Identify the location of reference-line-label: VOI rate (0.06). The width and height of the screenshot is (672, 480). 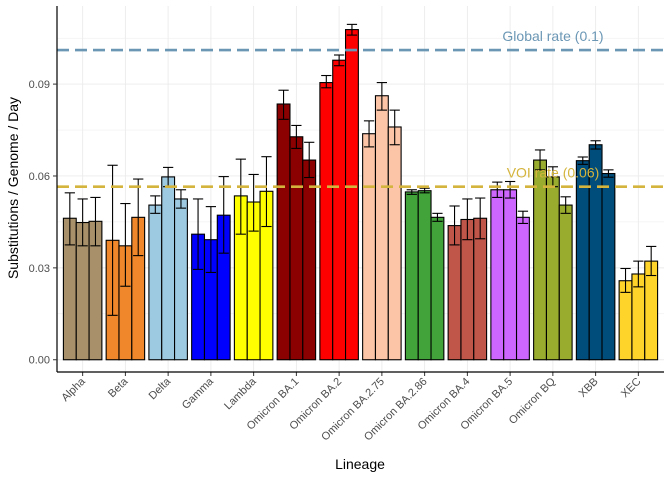
(553, 173).